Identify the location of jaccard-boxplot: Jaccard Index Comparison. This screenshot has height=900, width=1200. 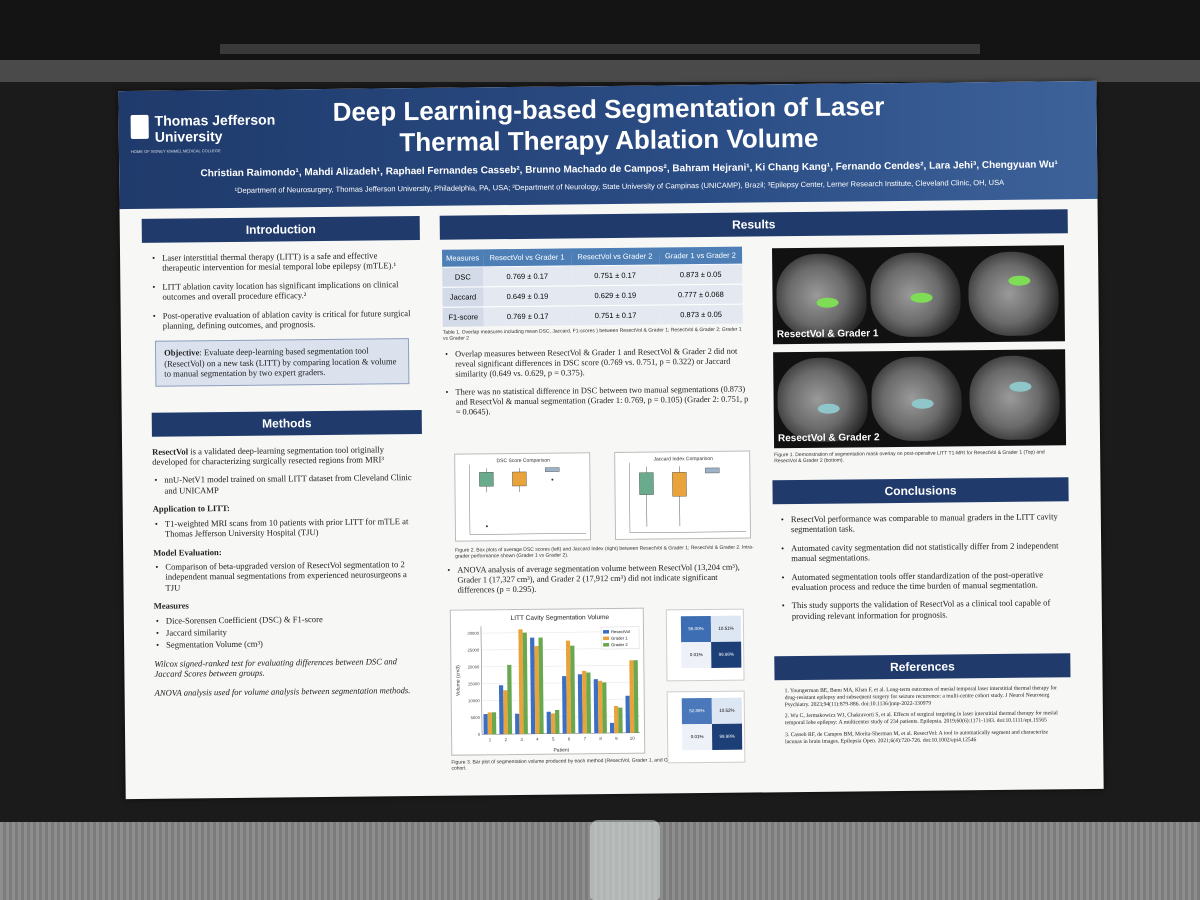
(683, 495).